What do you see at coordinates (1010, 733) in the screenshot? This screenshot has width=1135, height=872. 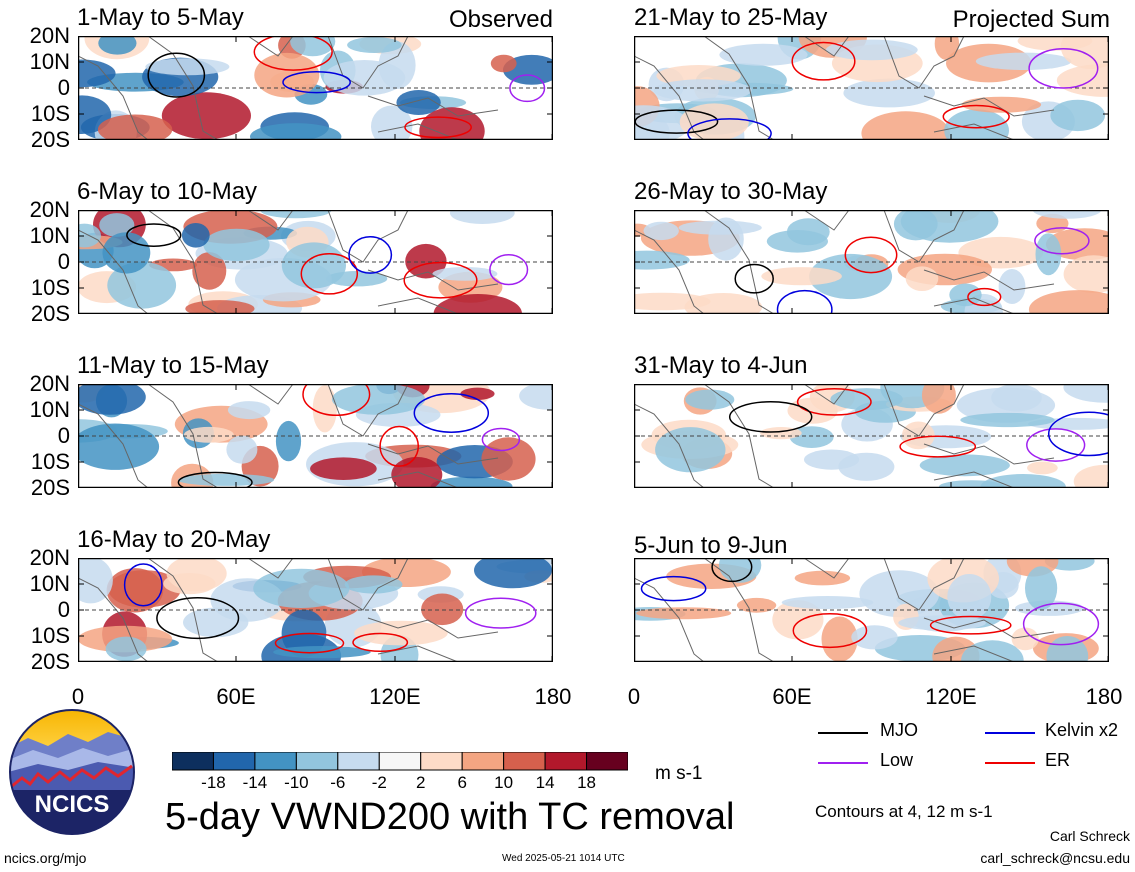 I see `legend-line-kelvin` at bounding box center [1010, 733].